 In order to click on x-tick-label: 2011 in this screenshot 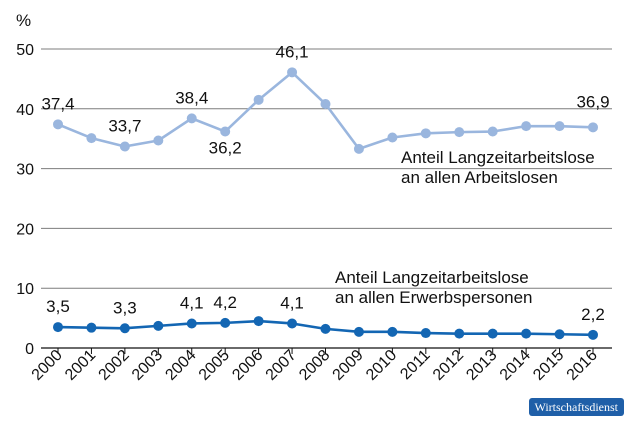, I will do `click(415, 365)`.